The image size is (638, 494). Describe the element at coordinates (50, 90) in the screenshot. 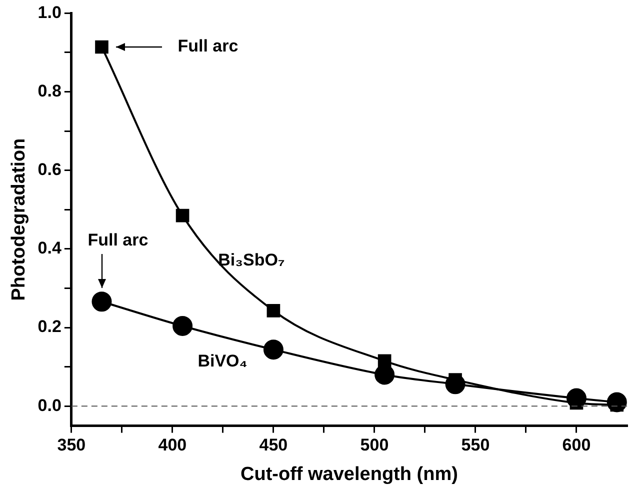

I see `y-tick-label: 0.8` at that location.